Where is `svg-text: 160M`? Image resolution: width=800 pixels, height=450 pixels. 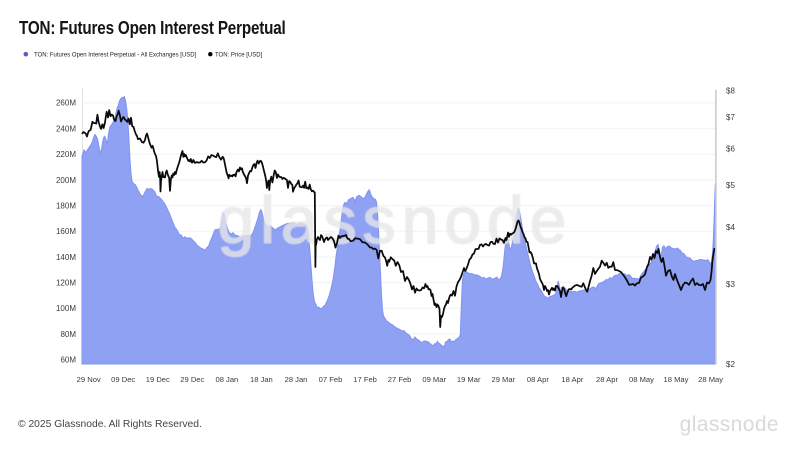
svg-text: 160M is located at coordinates (66, 231).